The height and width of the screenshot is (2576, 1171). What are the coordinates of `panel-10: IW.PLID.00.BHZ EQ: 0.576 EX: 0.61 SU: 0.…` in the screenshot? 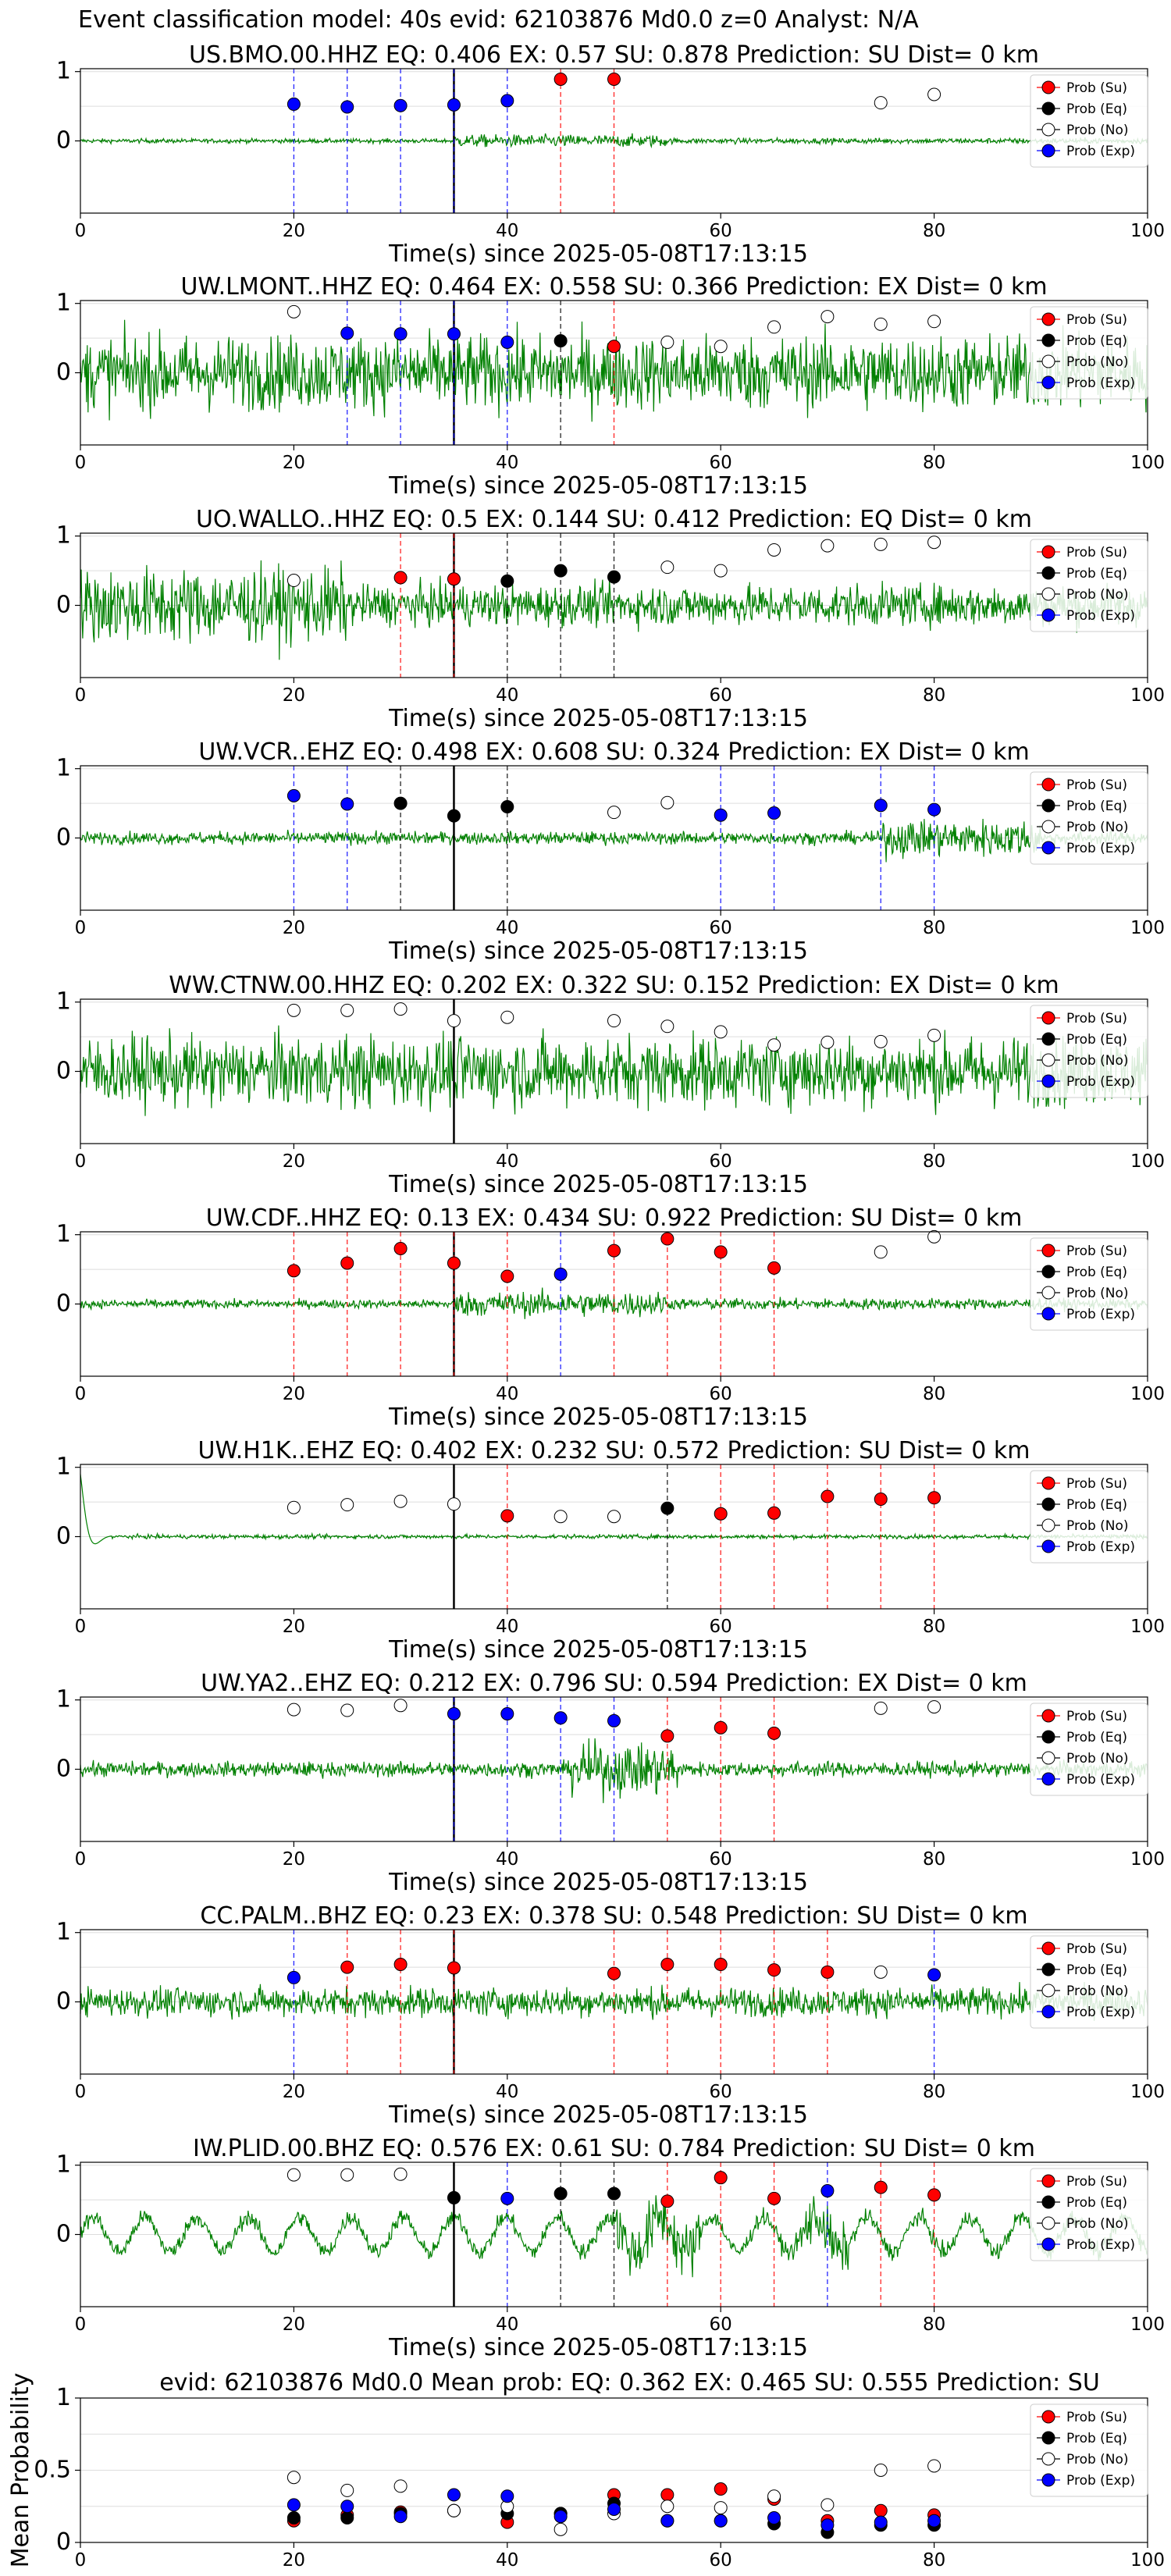 It's located at (610, 2248).